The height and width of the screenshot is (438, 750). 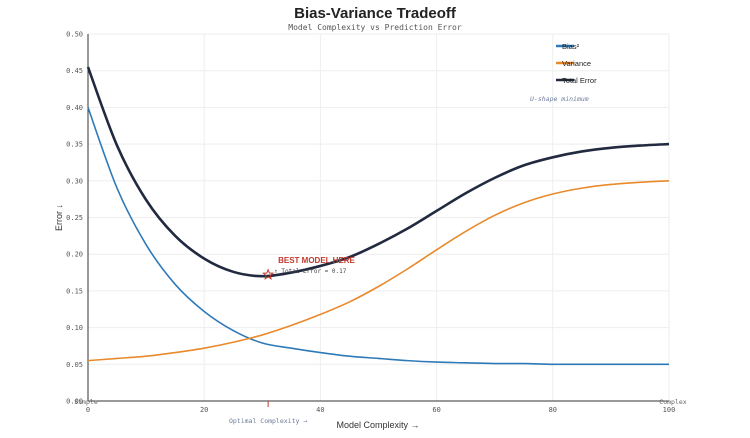 What do you see at coordinates (436, 410) in the screenshot?
I see `x-tick-label: 60` at bounding box center [436, 410].